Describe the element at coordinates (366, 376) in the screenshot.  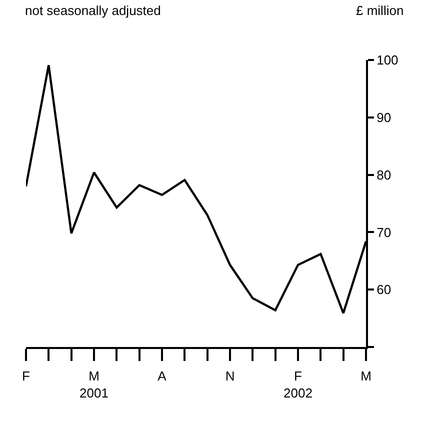
I see `x-tick-label: M` at that location.